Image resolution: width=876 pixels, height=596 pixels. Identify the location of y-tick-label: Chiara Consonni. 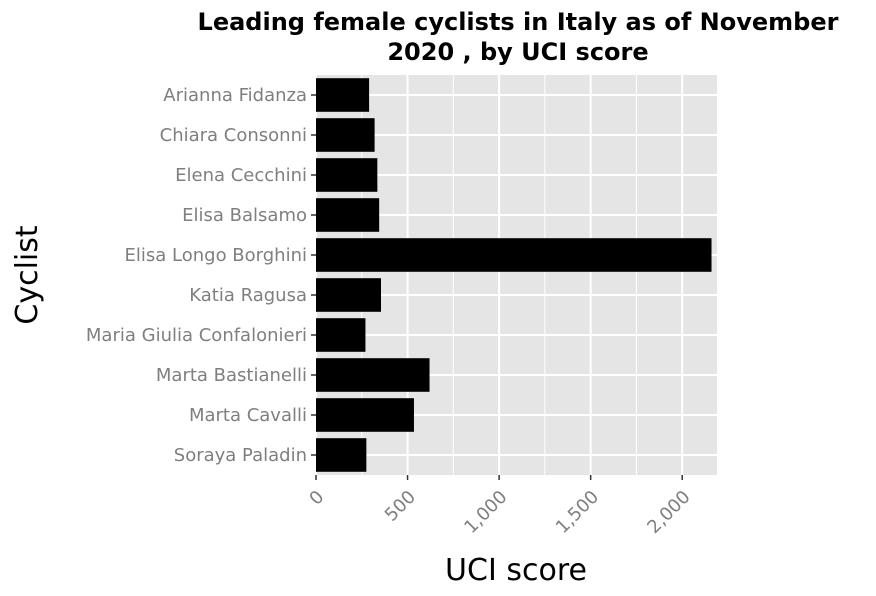
(233, 135).